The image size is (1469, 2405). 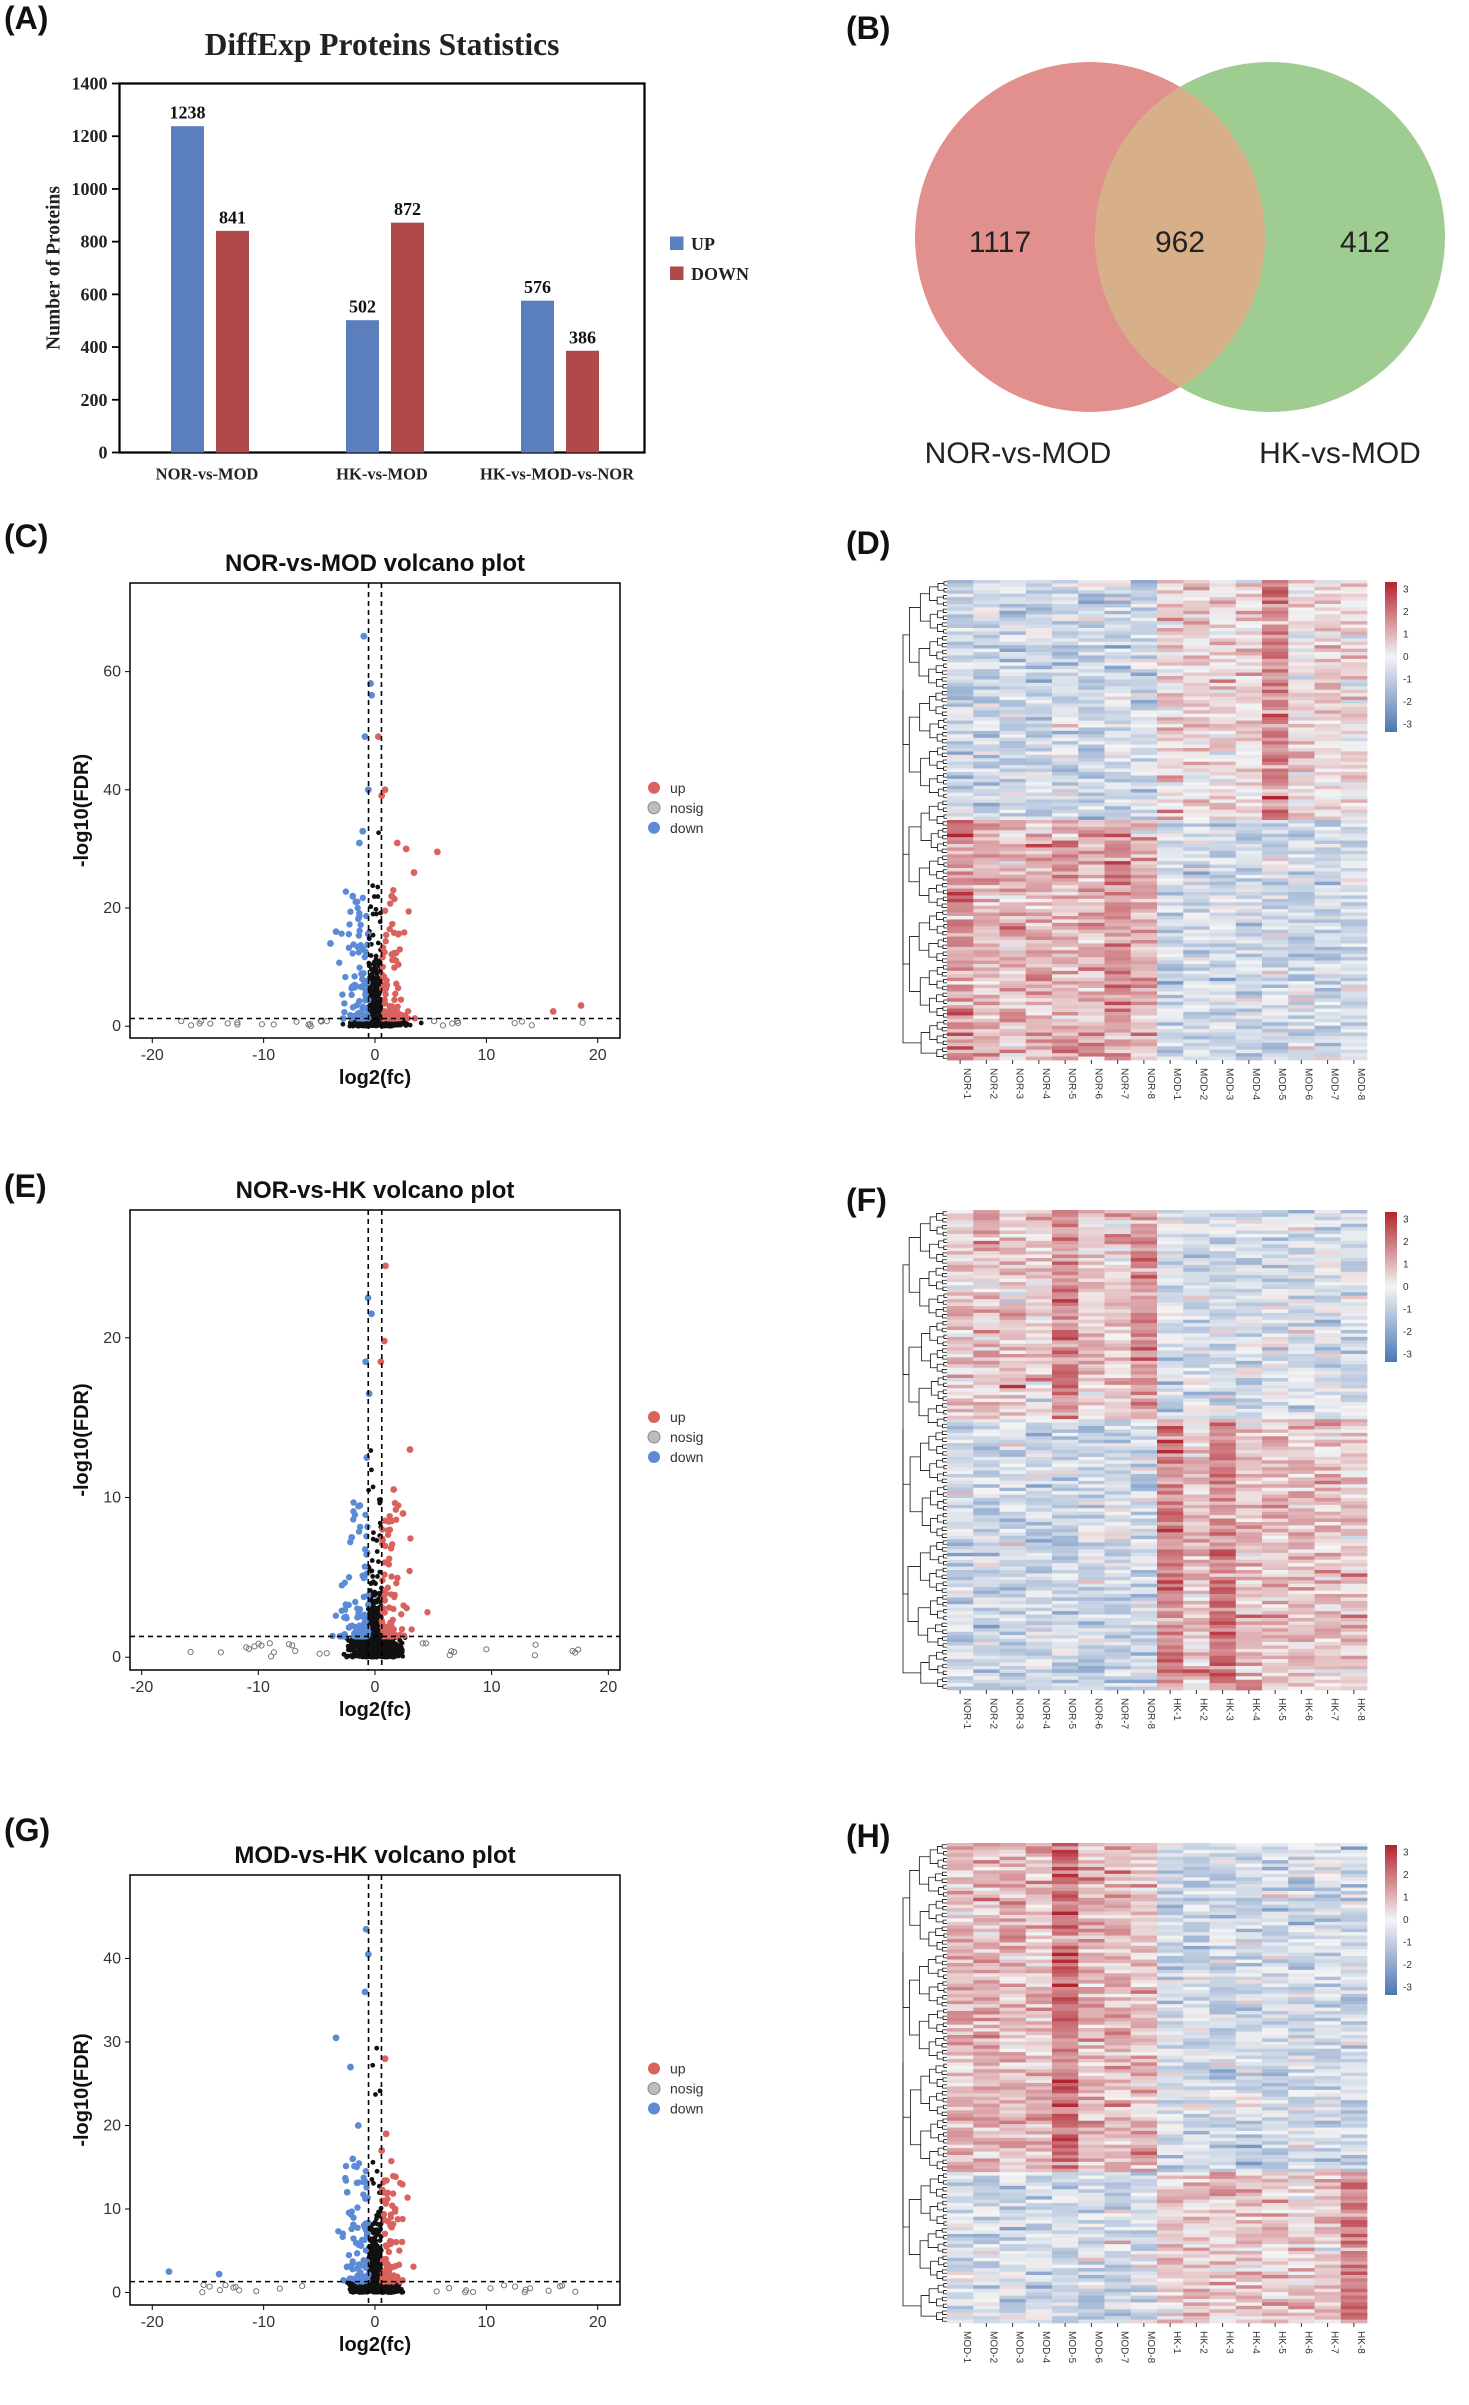 I want to click on y-tick-label: 1200, so click(x=90, y=136).